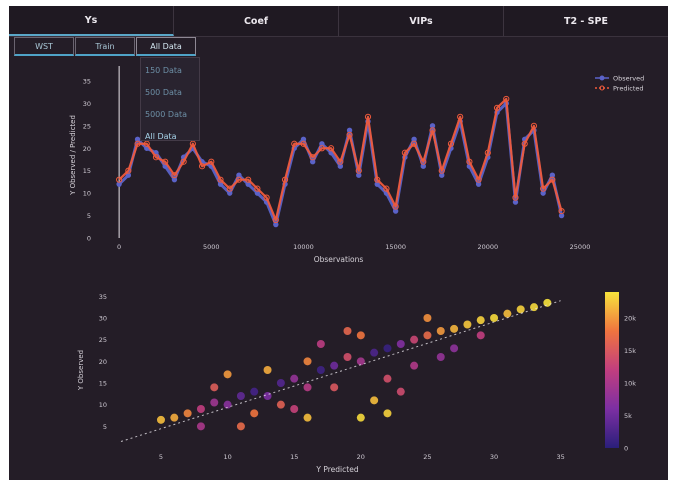 This screenshot has width=673, height=483. What do you see at coordinates (87, 171) in the screenshot?
I see `y-tick-label: 15` at bounding box center [87, 171].